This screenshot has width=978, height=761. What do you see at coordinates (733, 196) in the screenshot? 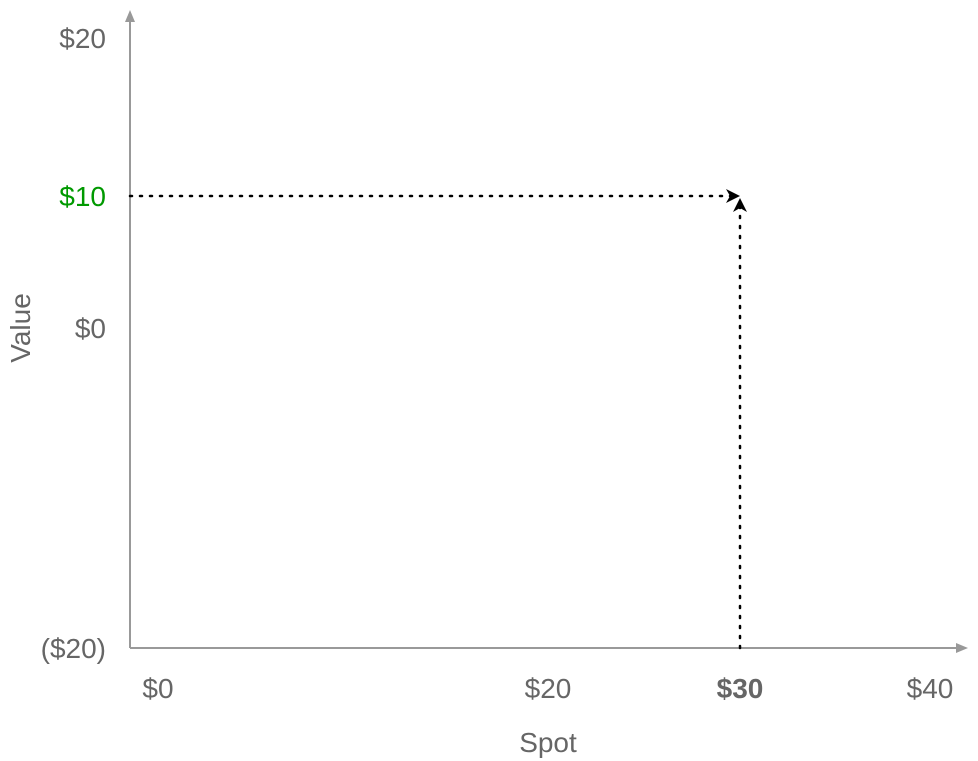
I see `arrowhead-right-icon` at bounding box center [733, 196].